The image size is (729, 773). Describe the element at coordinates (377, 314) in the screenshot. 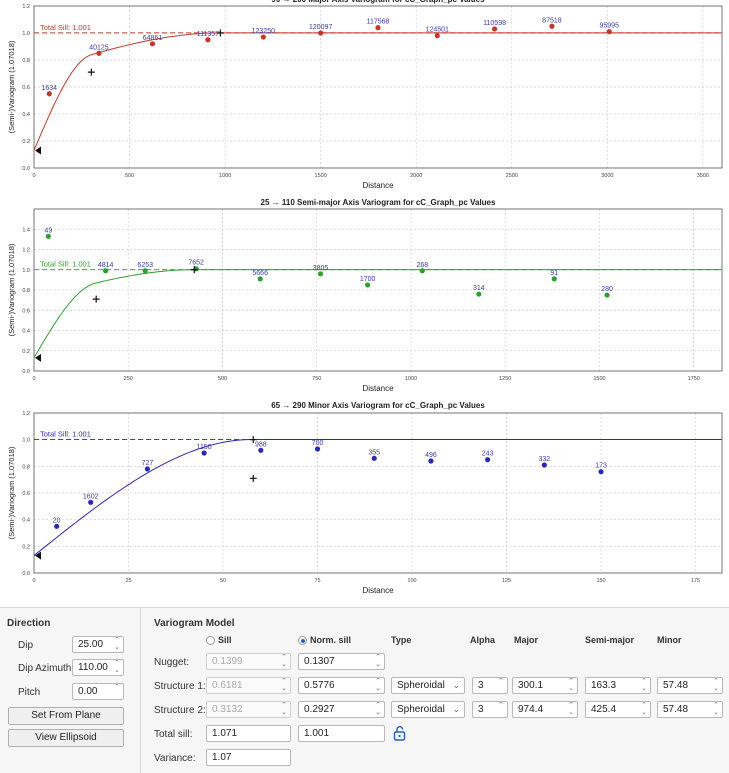

I see `chart2-model-curve` at that location.